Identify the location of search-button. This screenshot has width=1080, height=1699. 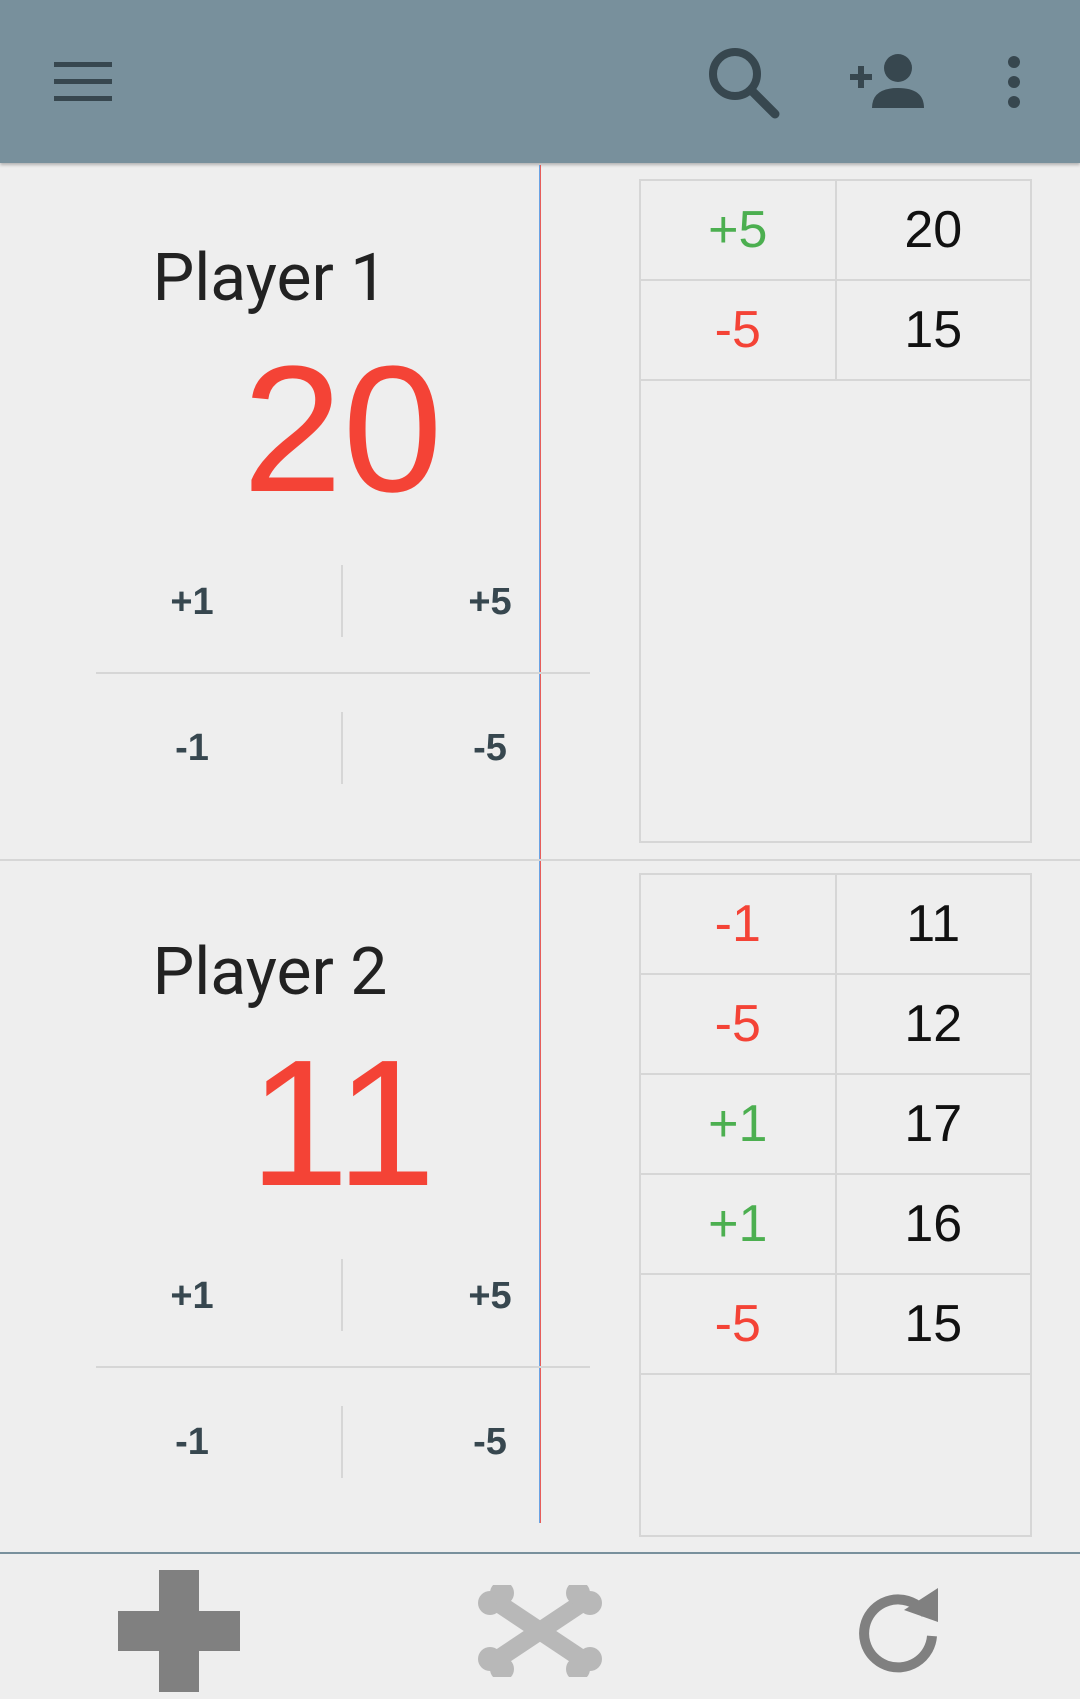
(743, 82).